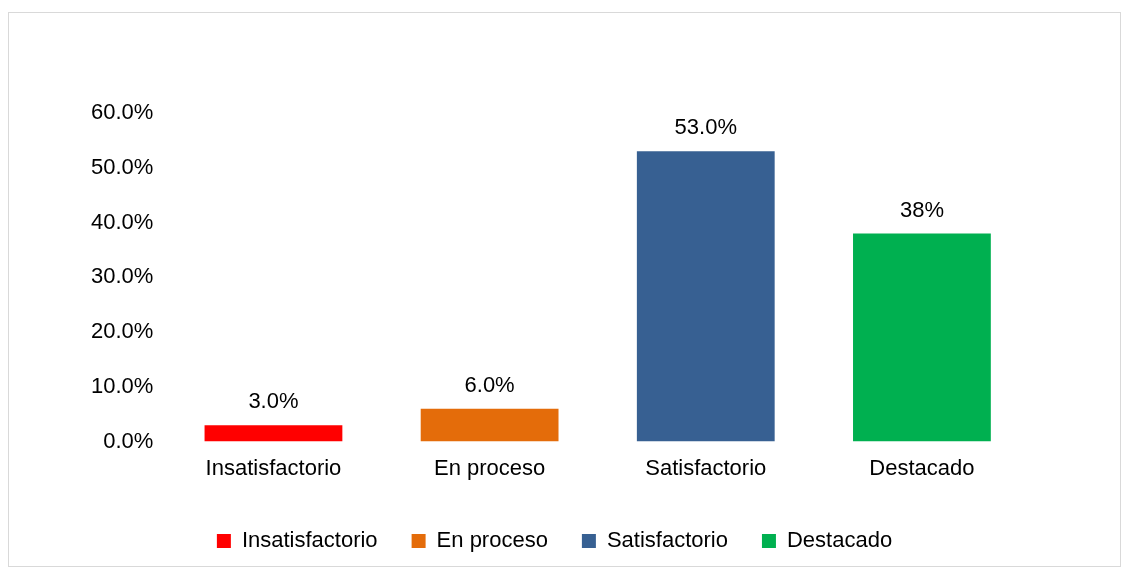 Image resolution: width=1129 pixels, height=571 pixels. I want to click on x-tick-label: En proceso, so click(489, 467).